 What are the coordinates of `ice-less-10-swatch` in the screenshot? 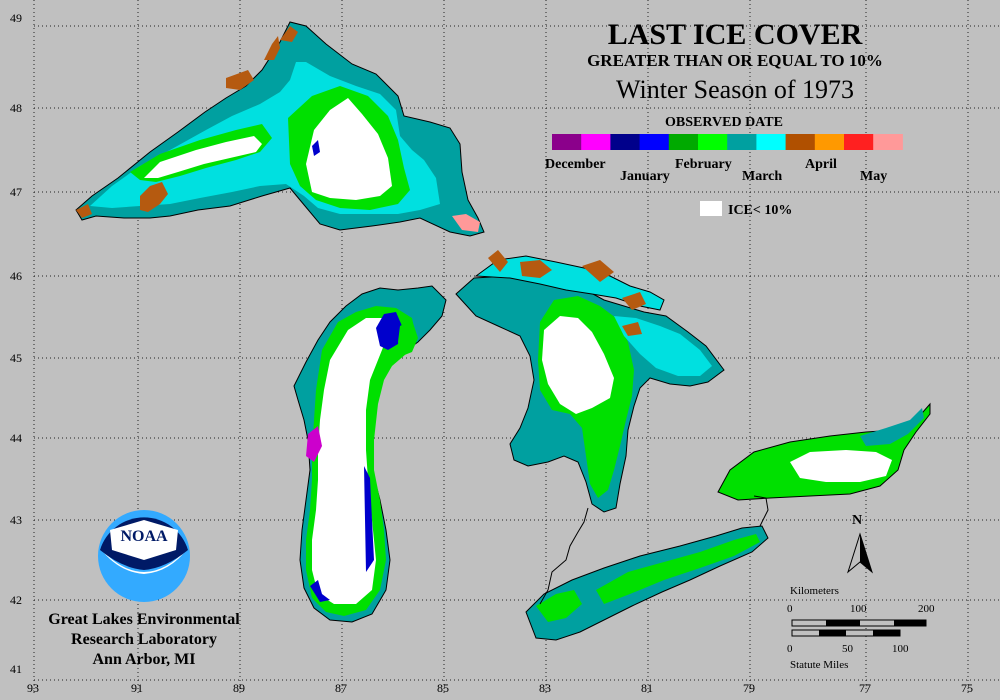 It's located at (711, 208).